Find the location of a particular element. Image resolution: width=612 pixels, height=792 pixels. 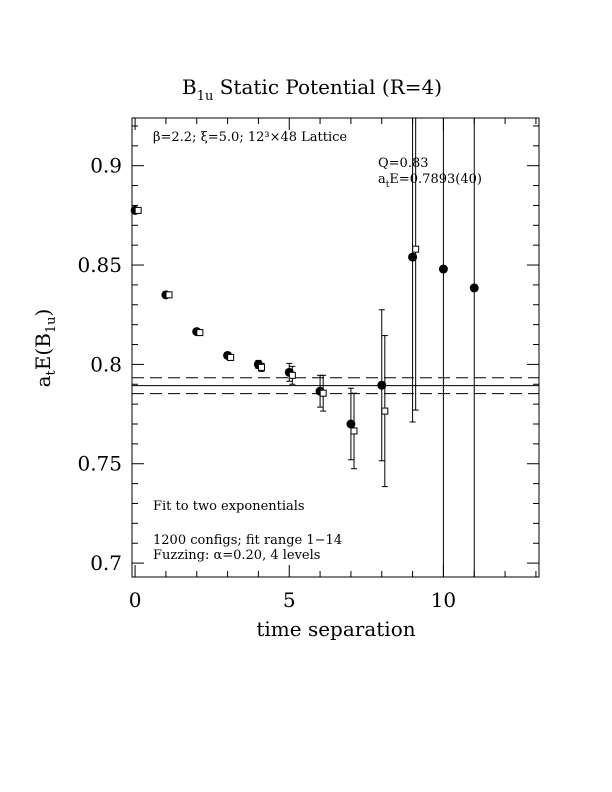

energy-sub: t is located at coordinates (388, 185).